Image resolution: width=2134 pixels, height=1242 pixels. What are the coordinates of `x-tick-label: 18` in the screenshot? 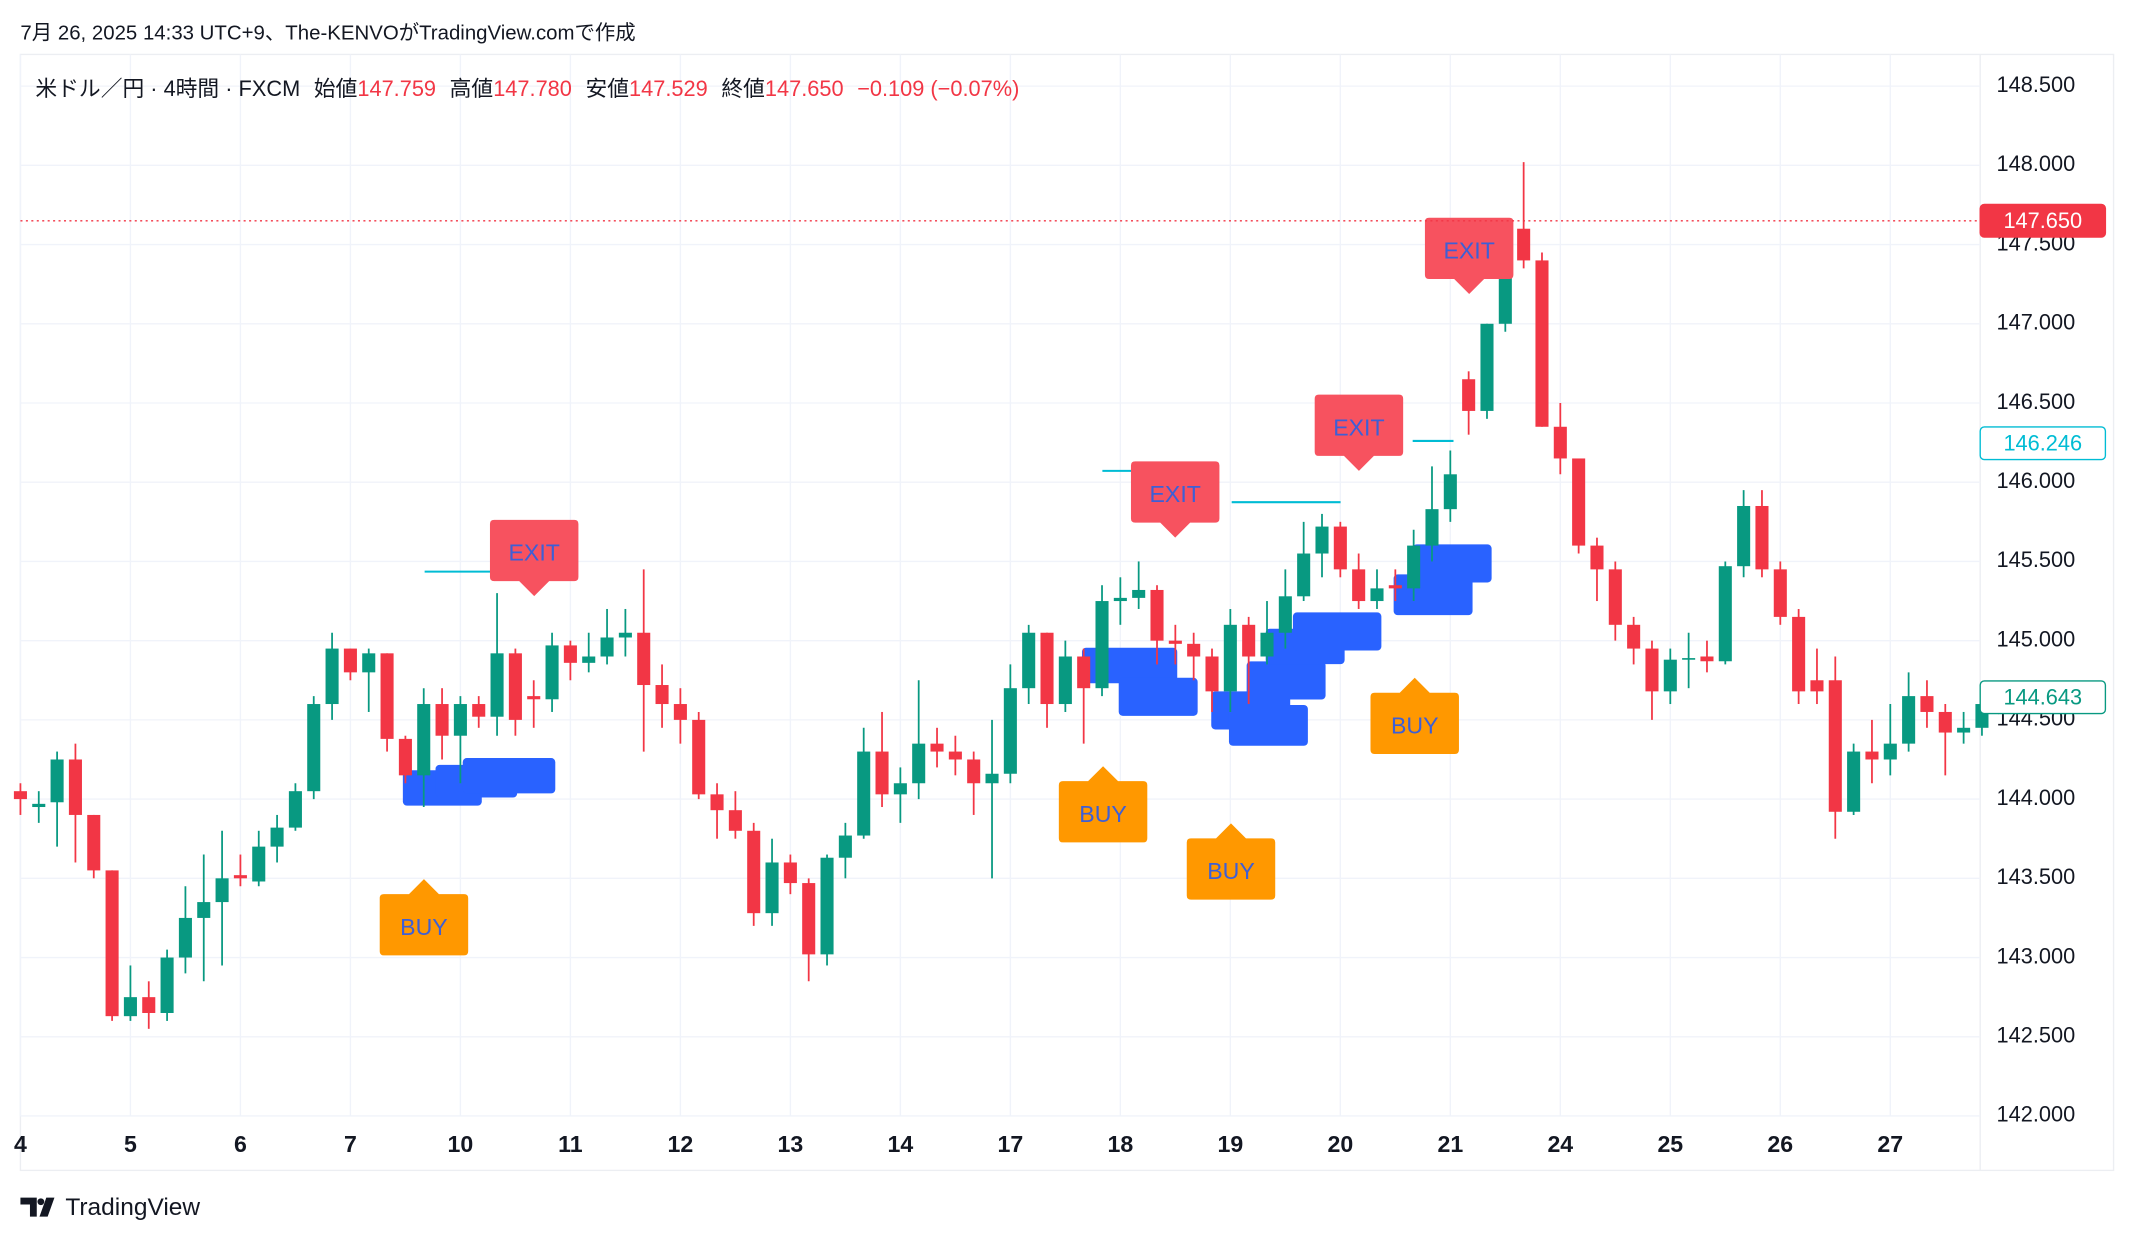 It's located at (1120, 1144).